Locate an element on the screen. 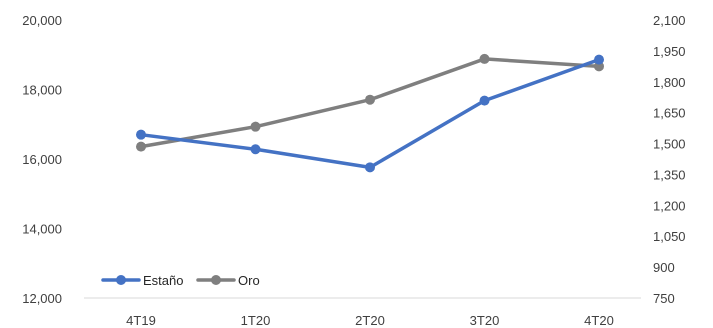 The image size is (713, 328). right-tick-label: 750 is located at coordinates (664, 298).